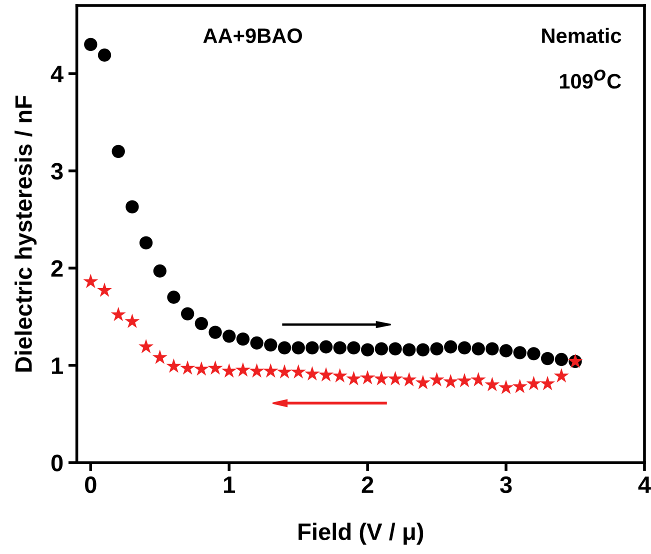 This screenshot has height=554, width=651. Describe the element at coordinates (591, 79) in the screenshot. I see `annotation: 109$^{O}$C` at that location.